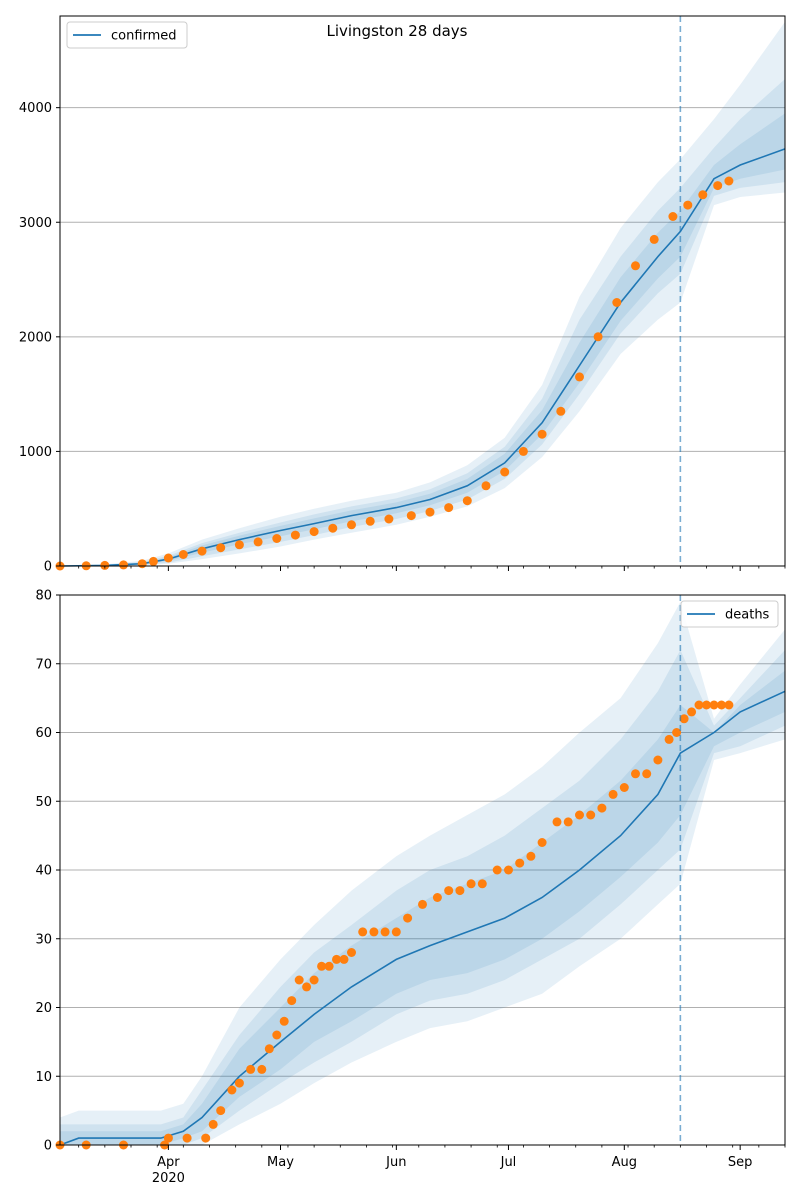  Describe the element at coordinates (43, 1008) in the screenshot. I see `y-tick-label: 20` at that location.